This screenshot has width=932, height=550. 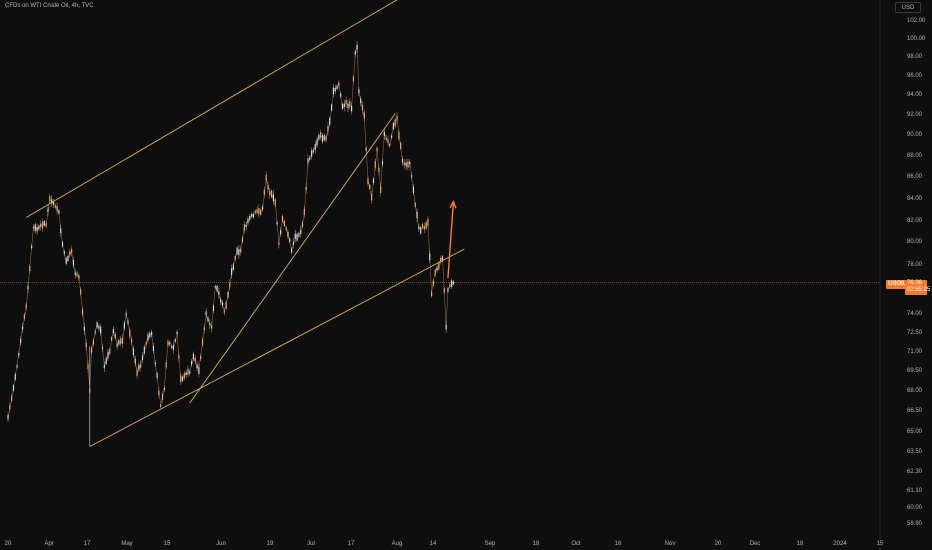 What do you see at coordinates (576, 544) in the screenshot?
I see `x-tick-label: Oct` at bounding box center [576, 544].